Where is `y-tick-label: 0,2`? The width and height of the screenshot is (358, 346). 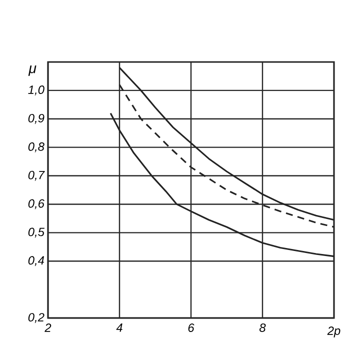 y-tick-label: 0,2 is located at coordinates (36, 318).